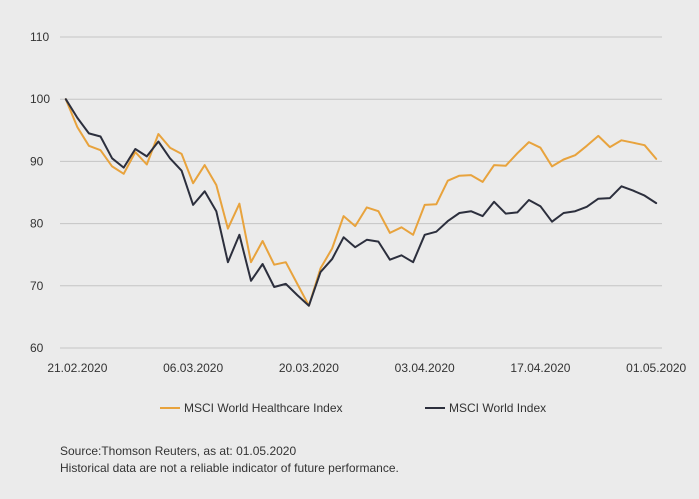 Image resolution: width=699 pixels, height=499 pixels. Describe the element at coordinates (540, 368) in the screenshot. I see `x-tick-label: 17.04.2020` at that location.